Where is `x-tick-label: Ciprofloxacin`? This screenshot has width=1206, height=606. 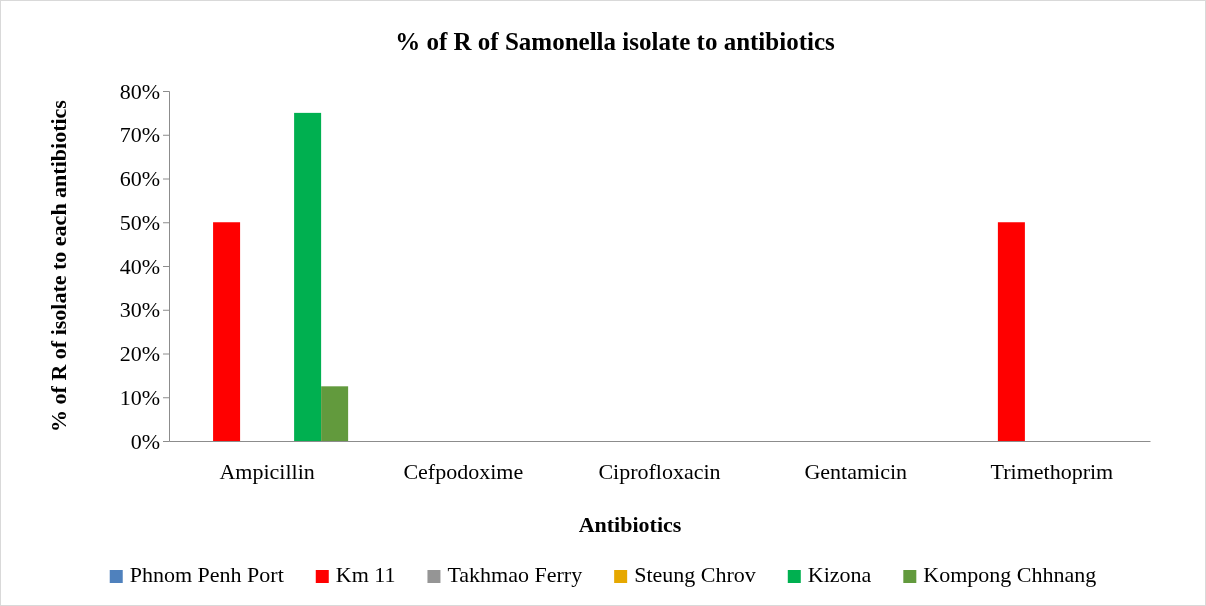
x-tick-label: Ciprofloxacin is located at coordinates (659, 471).